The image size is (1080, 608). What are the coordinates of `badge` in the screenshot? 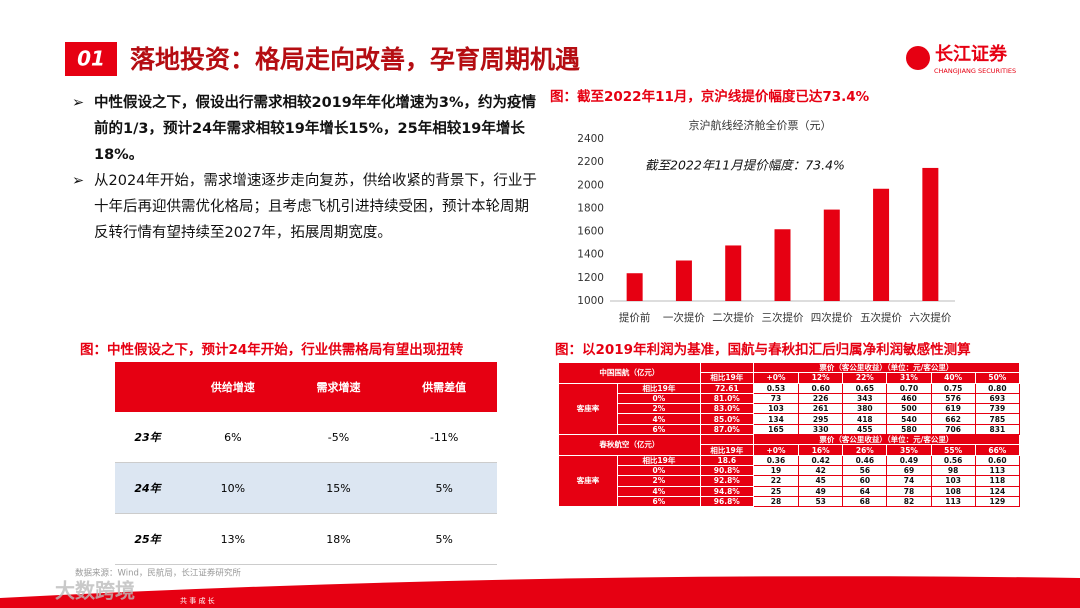 It's located at (91, 59).